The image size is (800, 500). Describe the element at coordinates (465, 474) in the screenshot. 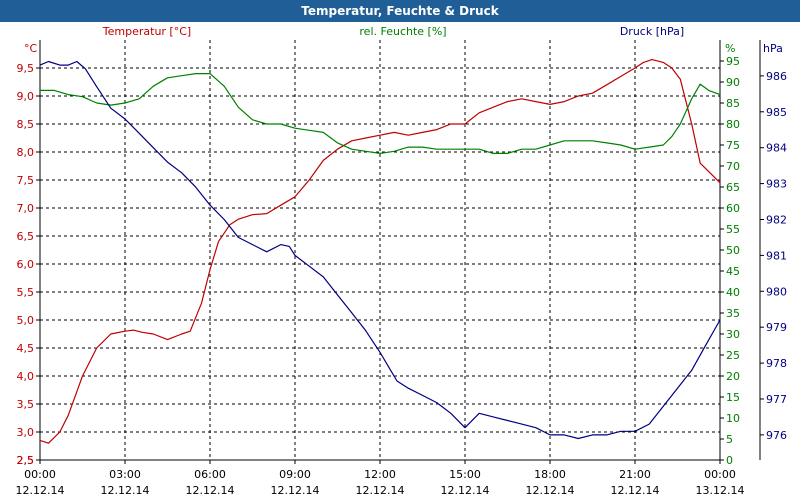

I see `x-tick-time: 15:00` at that location.